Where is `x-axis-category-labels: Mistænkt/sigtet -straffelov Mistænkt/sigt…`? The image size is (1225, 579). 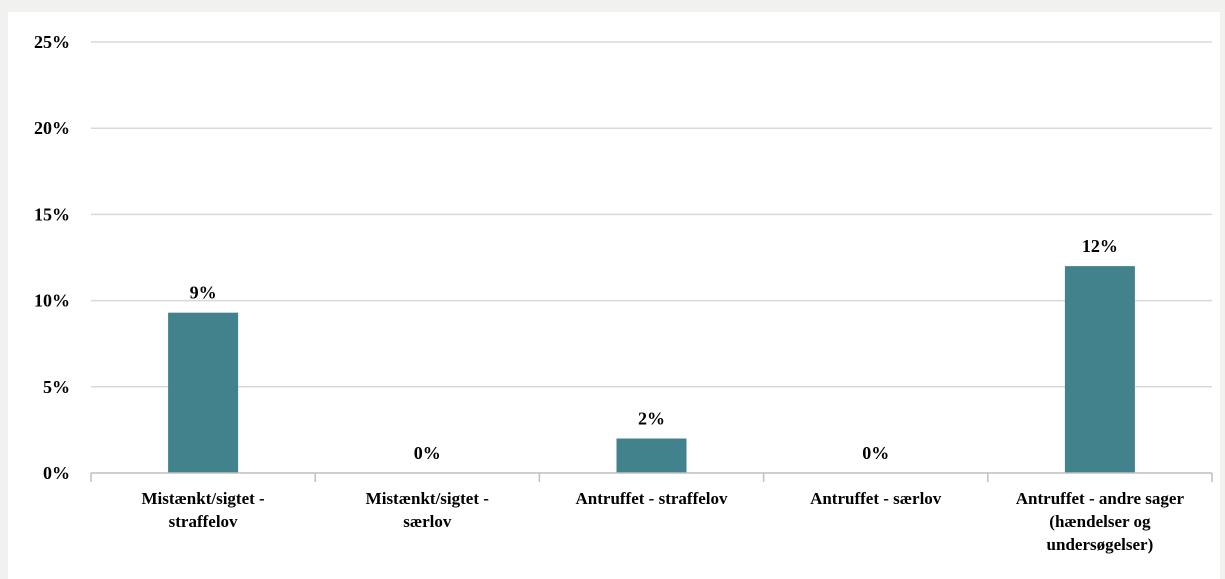
x-axis-category-labels: Mistænkt/sigtet -straffelov Mistænkt/sigt… is located at coordinates (662, 521).